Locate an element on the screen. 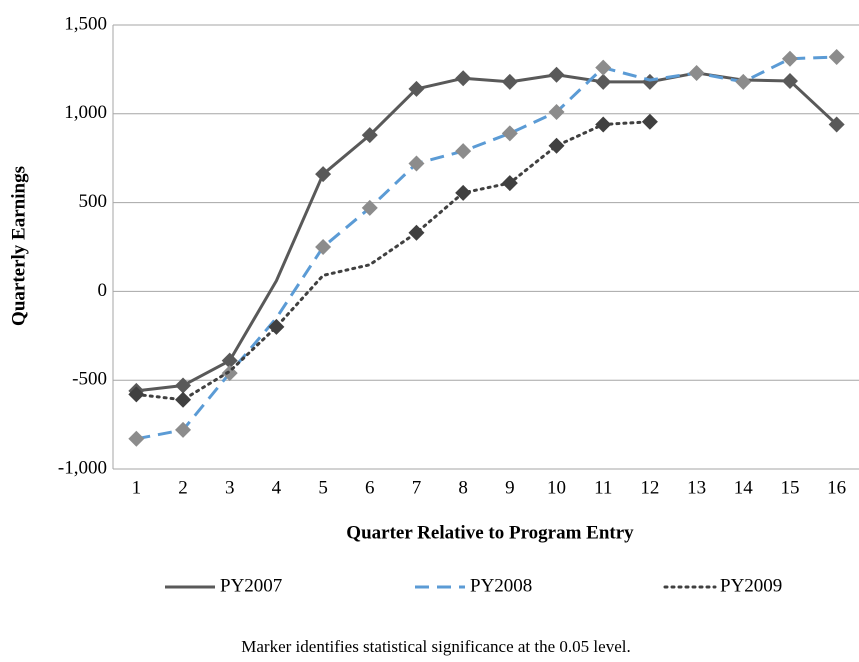 This screenshot has width=859, height=662. y-tick-label: -1,000 is located at coordinates (82, 467).